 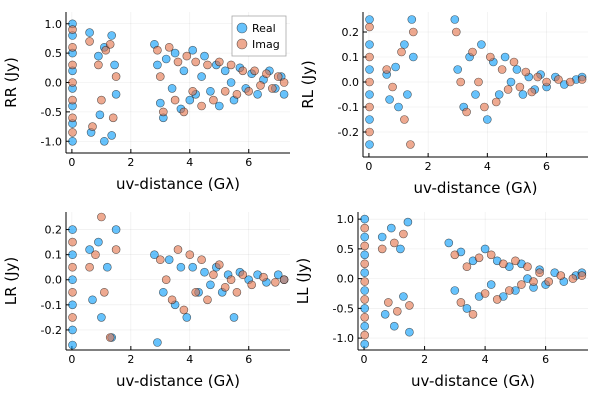 What do you see at coordinates (368, 166) in the screenshot?
I see `x-tick-label: 0` at bounding box center [368, 166].